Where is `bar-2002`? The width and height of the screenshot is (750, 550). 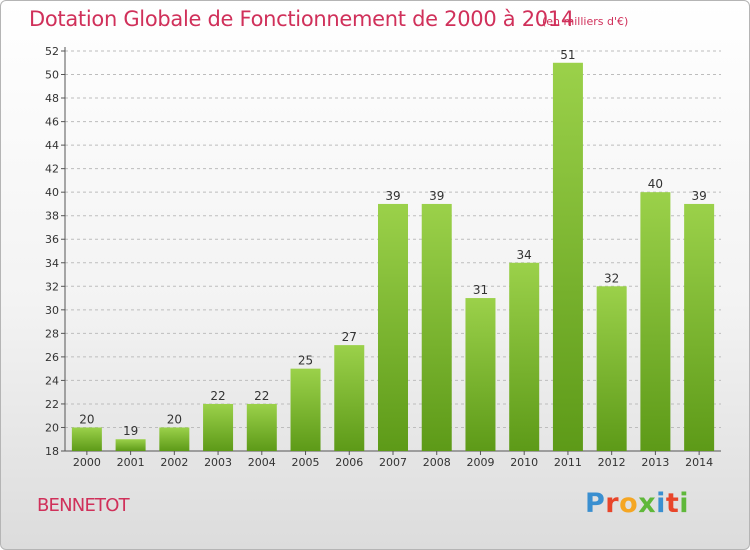
bar-2002 is located at coordinates (174, 439).